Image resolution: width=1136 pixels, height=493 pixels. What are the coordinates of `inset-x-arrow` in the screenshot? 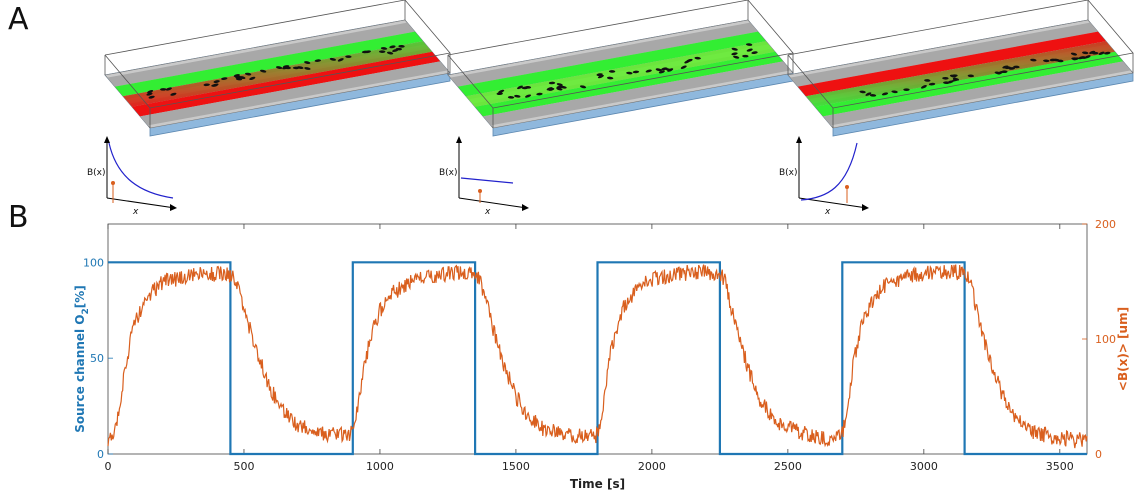 It's located at (525, 207).